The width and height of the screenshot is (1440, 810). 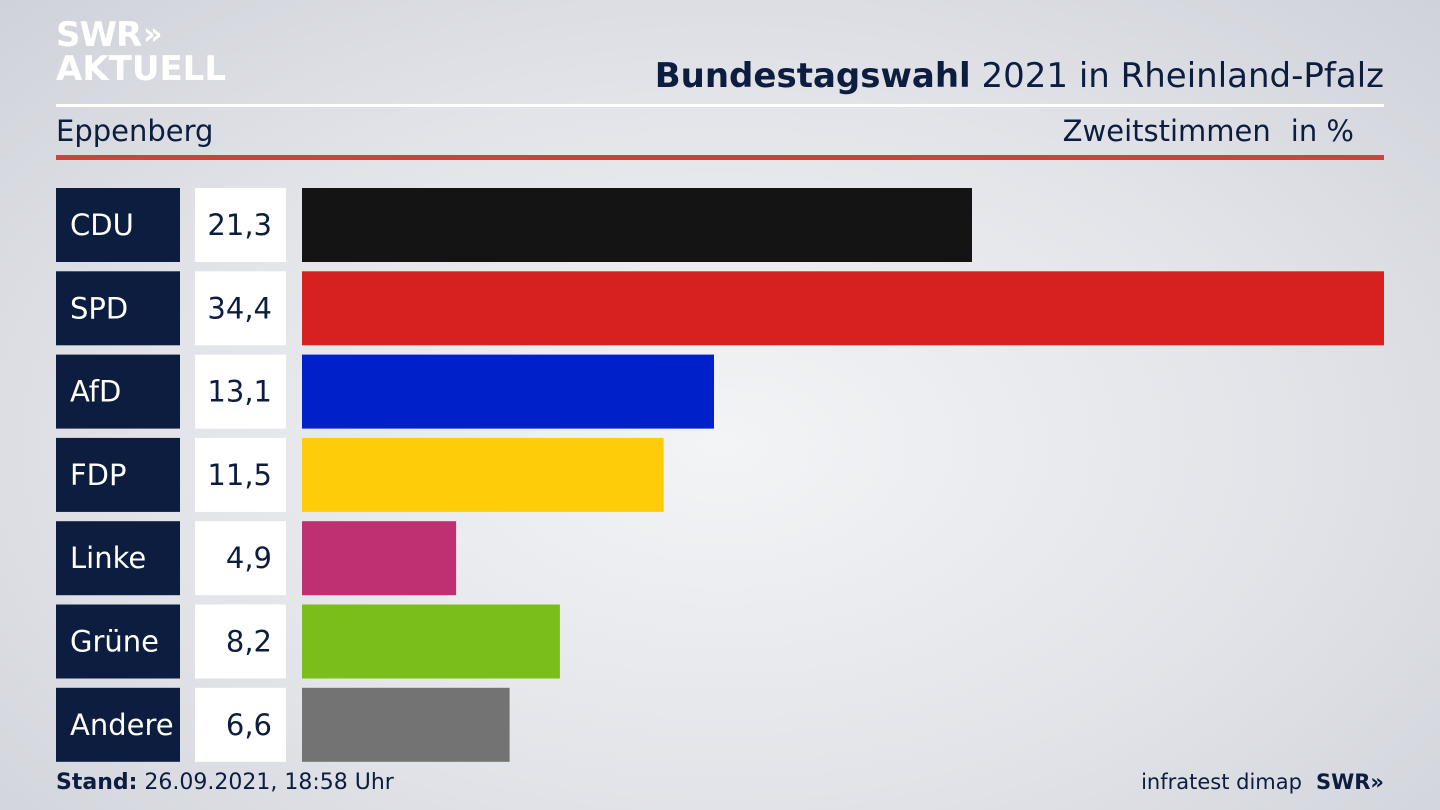 I want to click on bar-spd, so click(x=843, y=308).